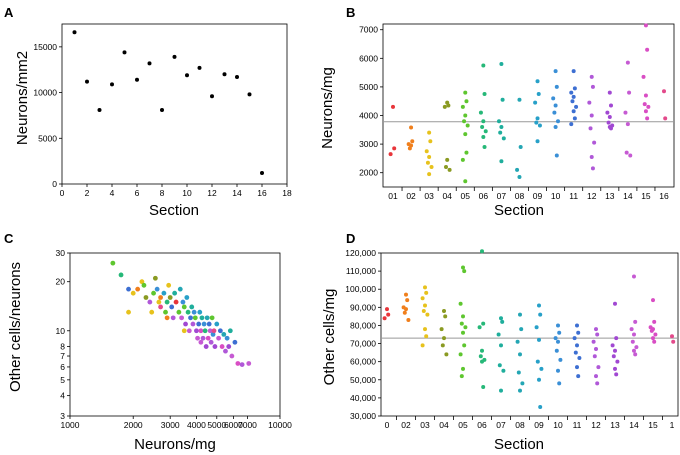 This screenshot has height=455, width=680. I want to click on panel-label-b: B, so click(350, 12).